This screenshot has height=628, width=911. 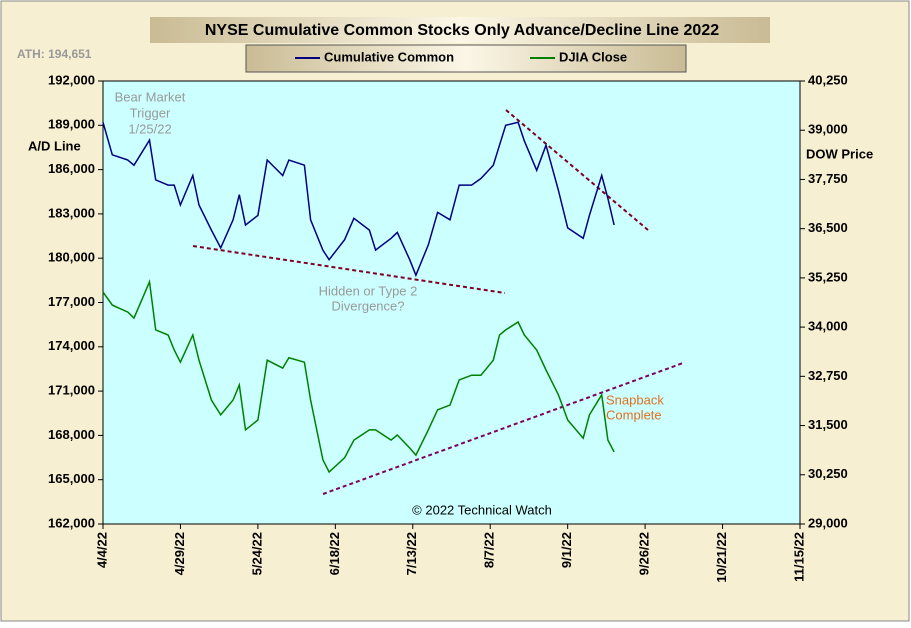 I want to click on annotation: Trigger, so click(x=150, y=112).